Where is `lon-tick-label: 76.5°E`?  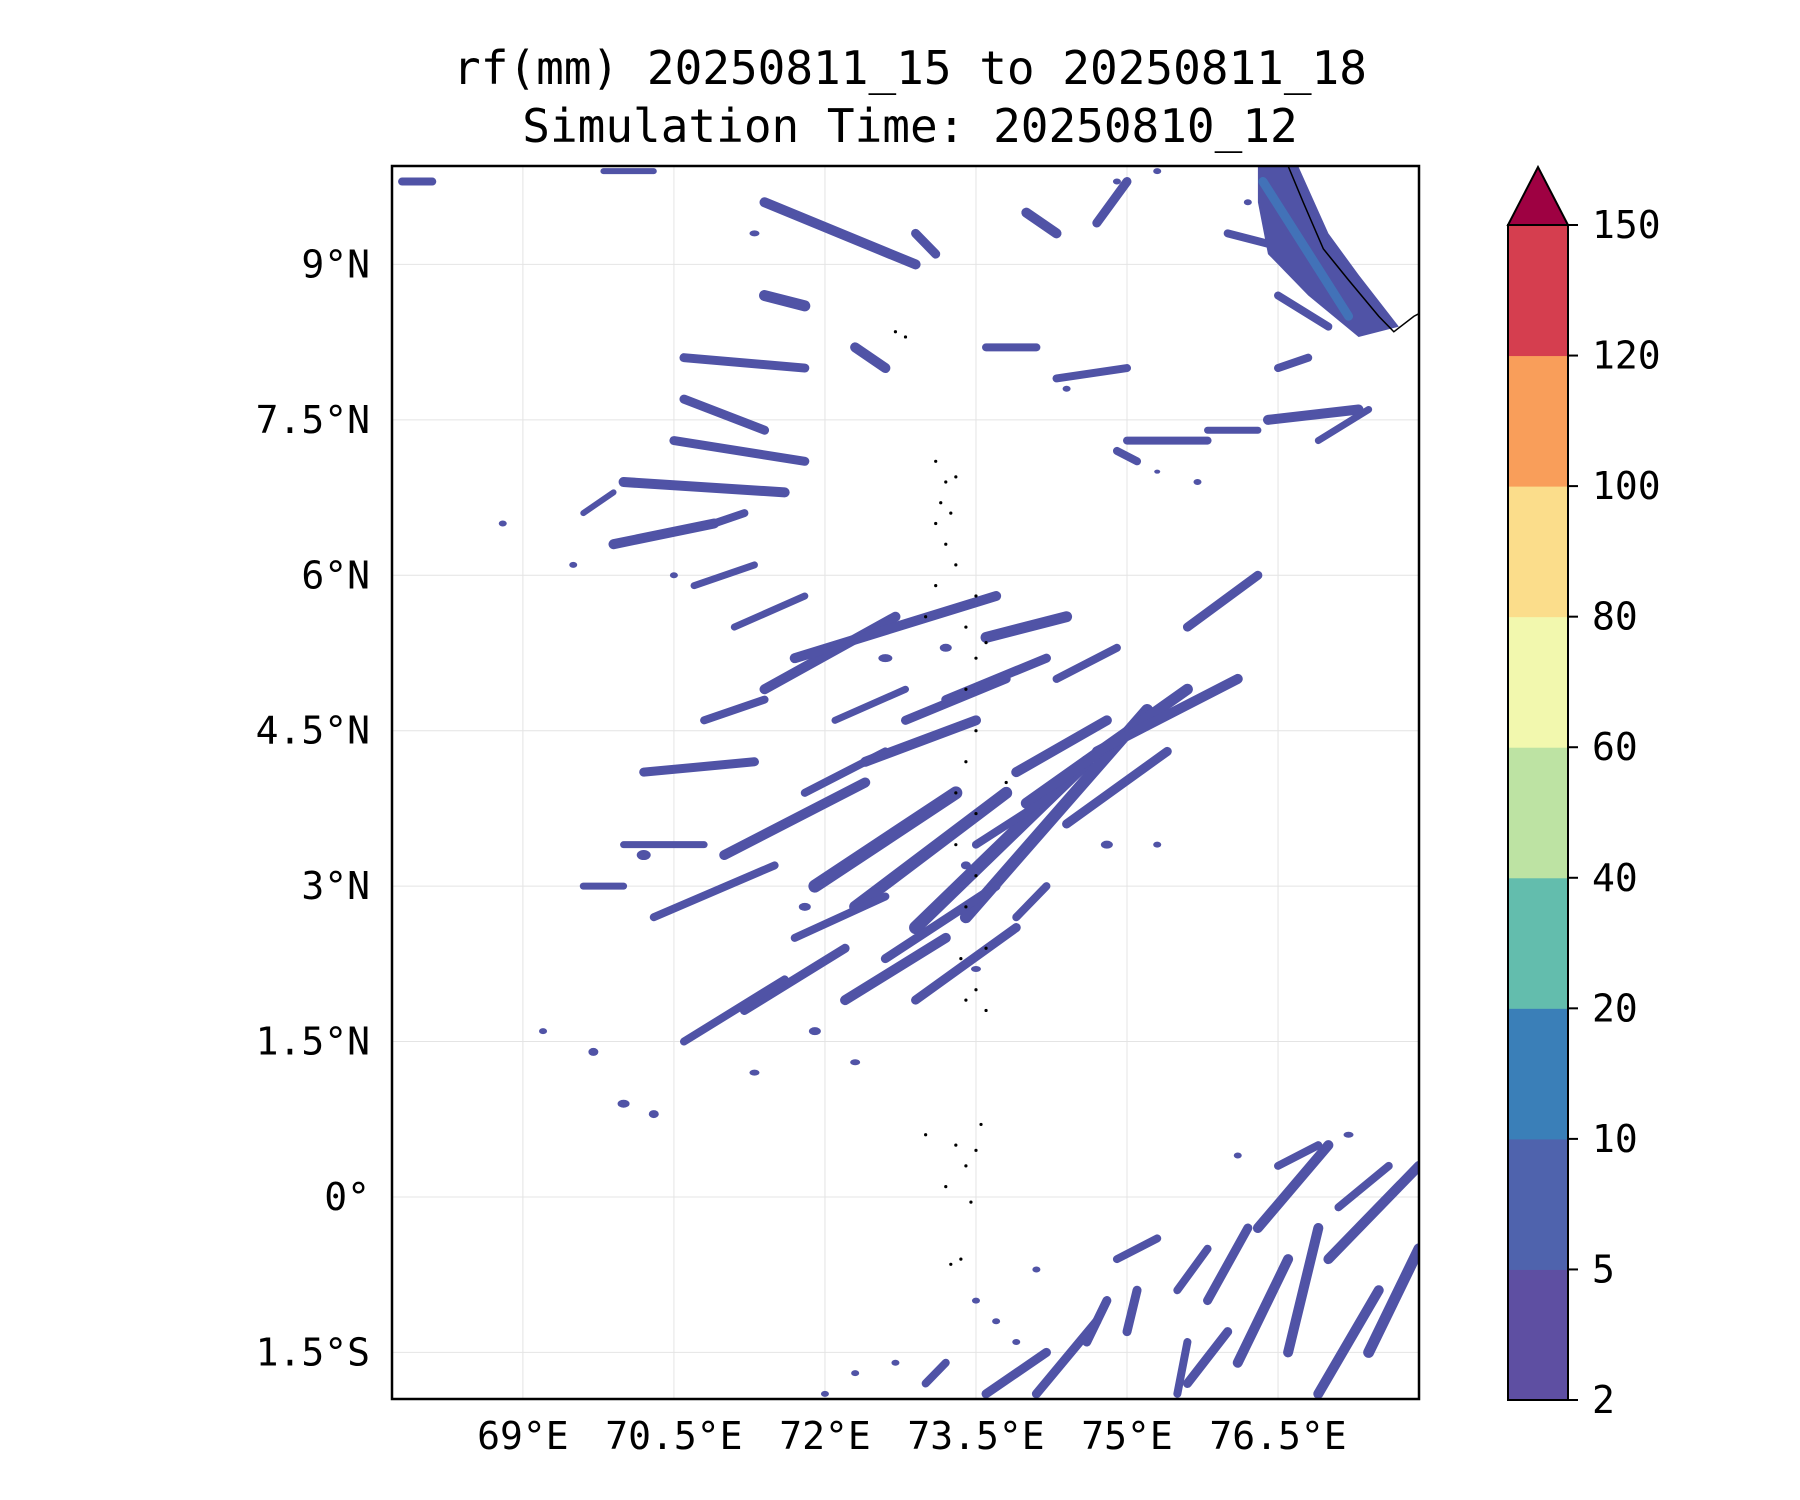
lon-tick-label: 76.5°E is located at coordinates (1277, 1436).